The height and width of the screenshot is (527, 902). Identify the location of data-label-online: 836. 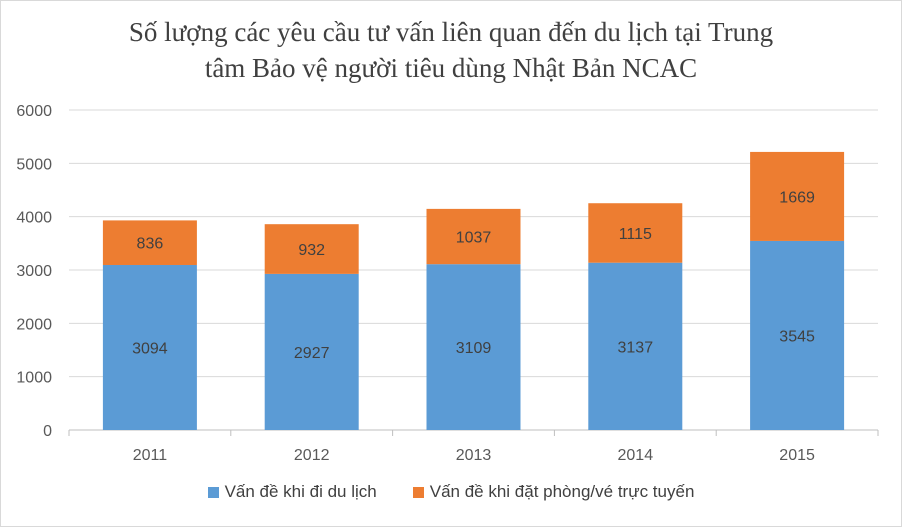
(150, 244).